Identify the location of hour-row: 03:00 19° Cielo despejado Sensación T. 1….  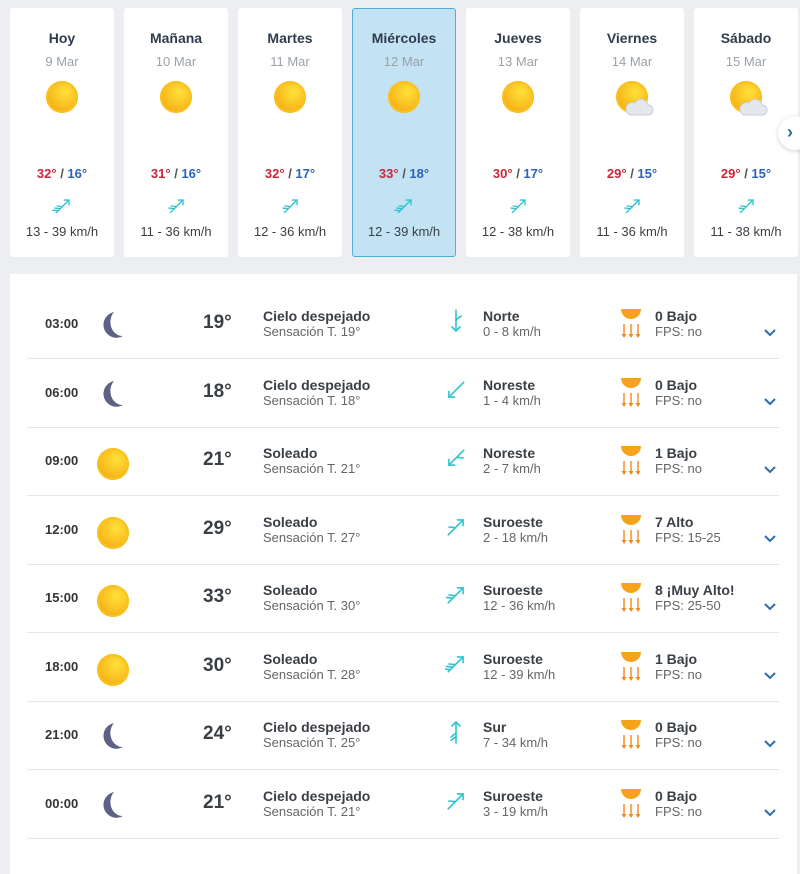
(403, 325).